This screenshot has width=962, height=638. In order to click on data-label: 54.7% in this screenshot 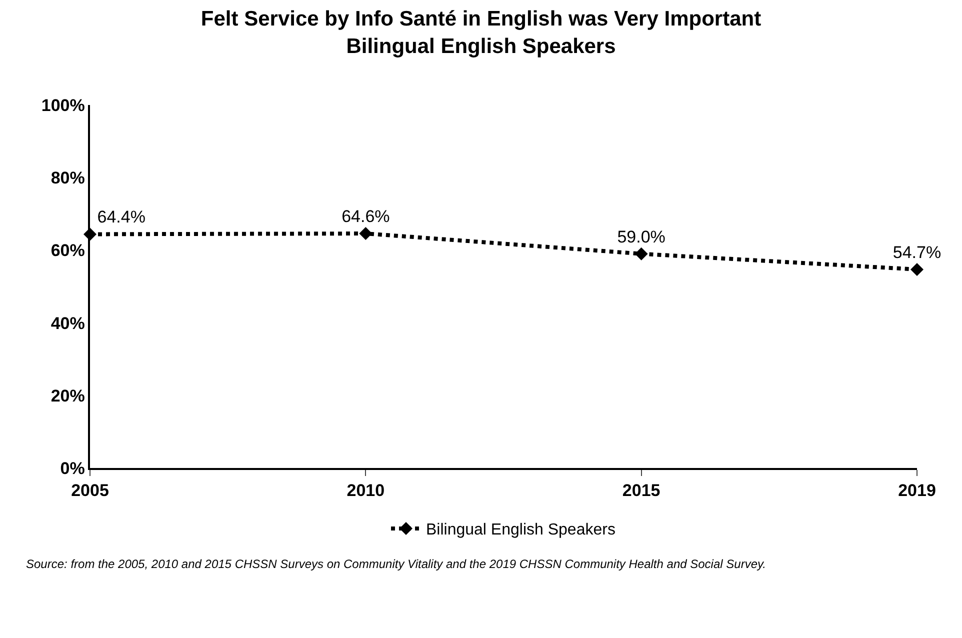, I will do `click(917, 252)`.